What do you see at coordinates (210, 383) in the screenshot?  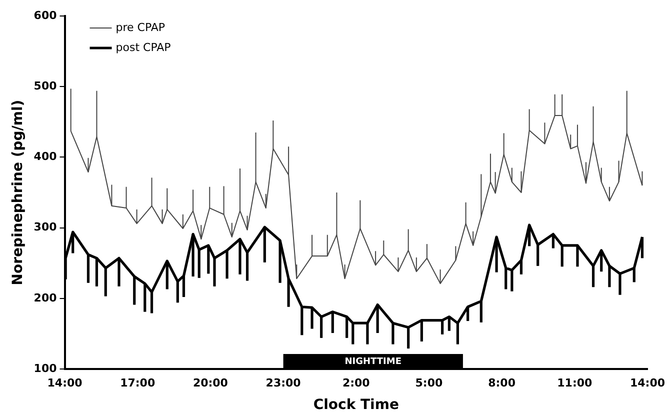 I see `x-tick-label: 20:00` at bounding box center [210, 383].